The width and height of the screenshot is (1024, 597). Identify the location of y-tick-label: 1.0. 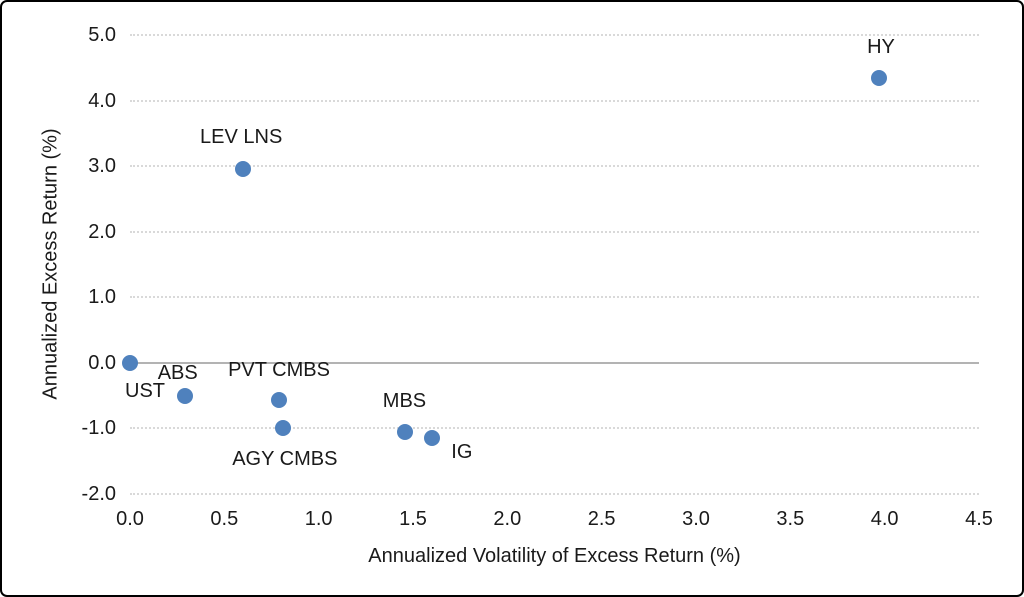
(102, 297).